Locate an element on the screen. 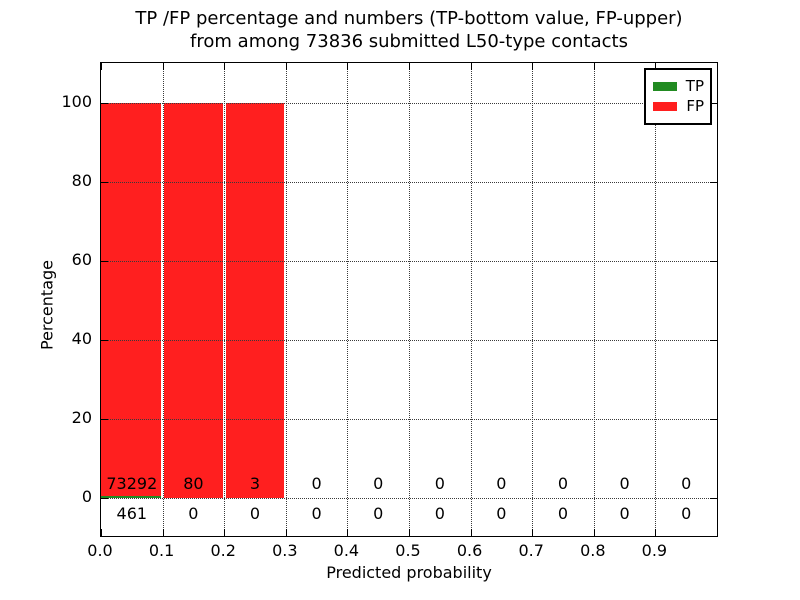 This screenshot has height=600, width=800. fp-swatch-icon is located at coordinates (665, 106).